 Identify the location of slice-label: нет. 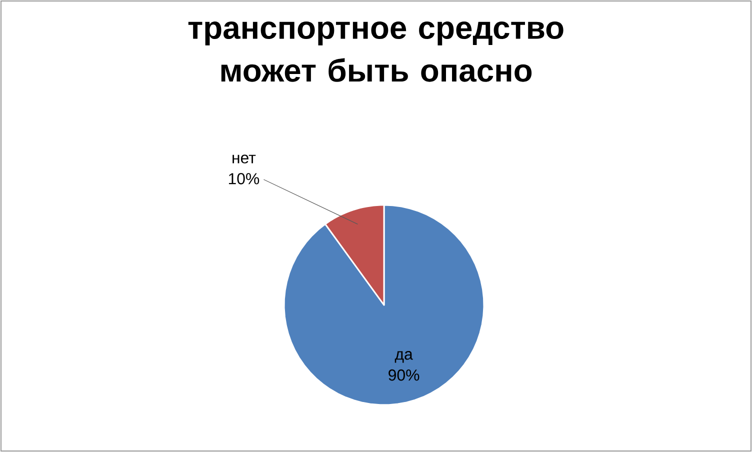
(244, 159).